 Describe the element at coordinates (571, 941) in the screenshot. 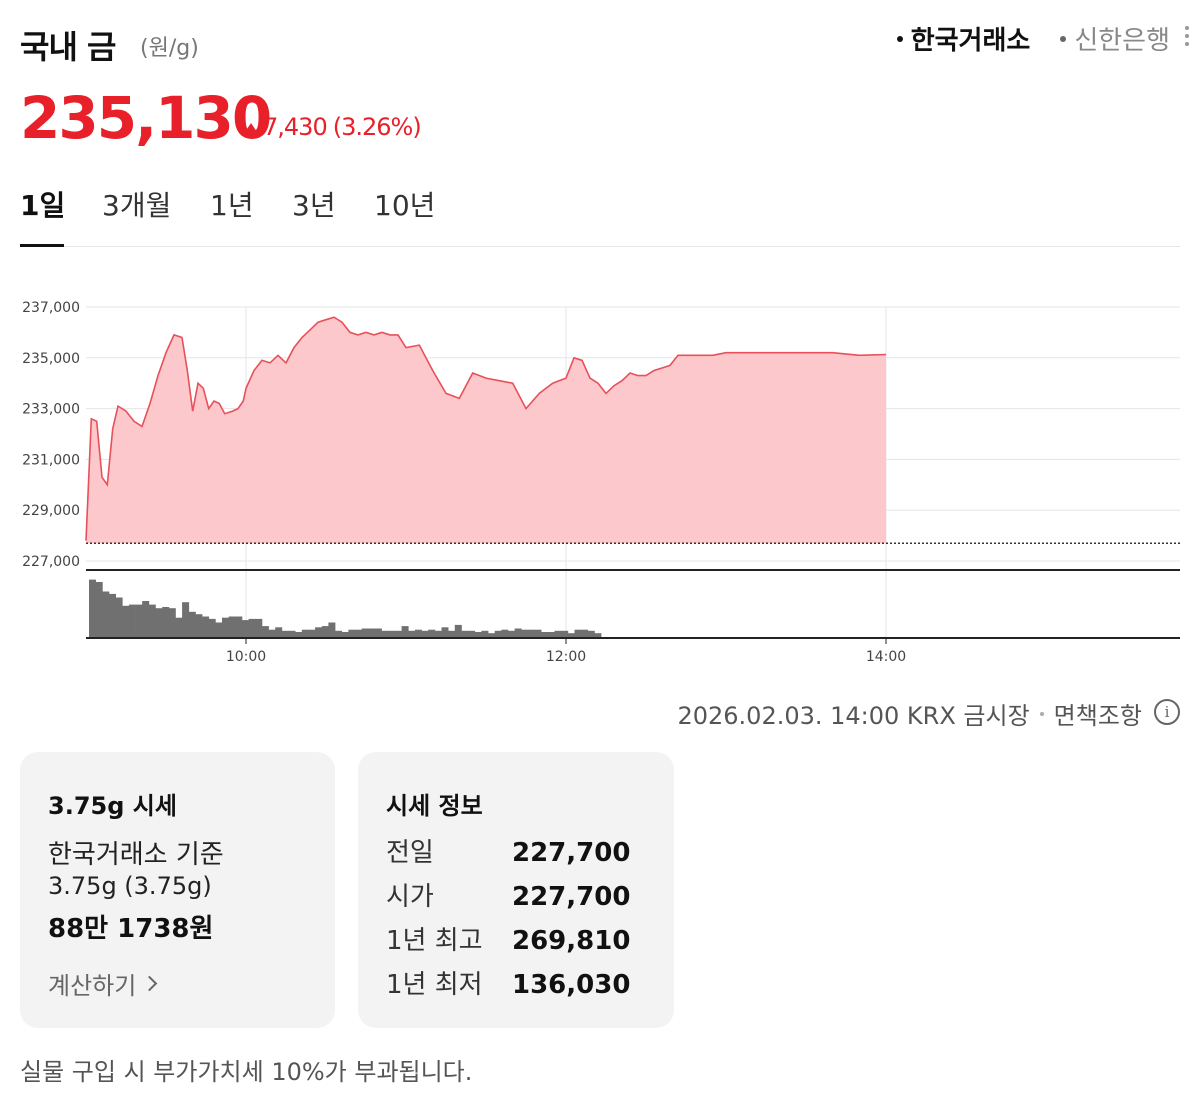

I see `info-value: 269,810` at that location.